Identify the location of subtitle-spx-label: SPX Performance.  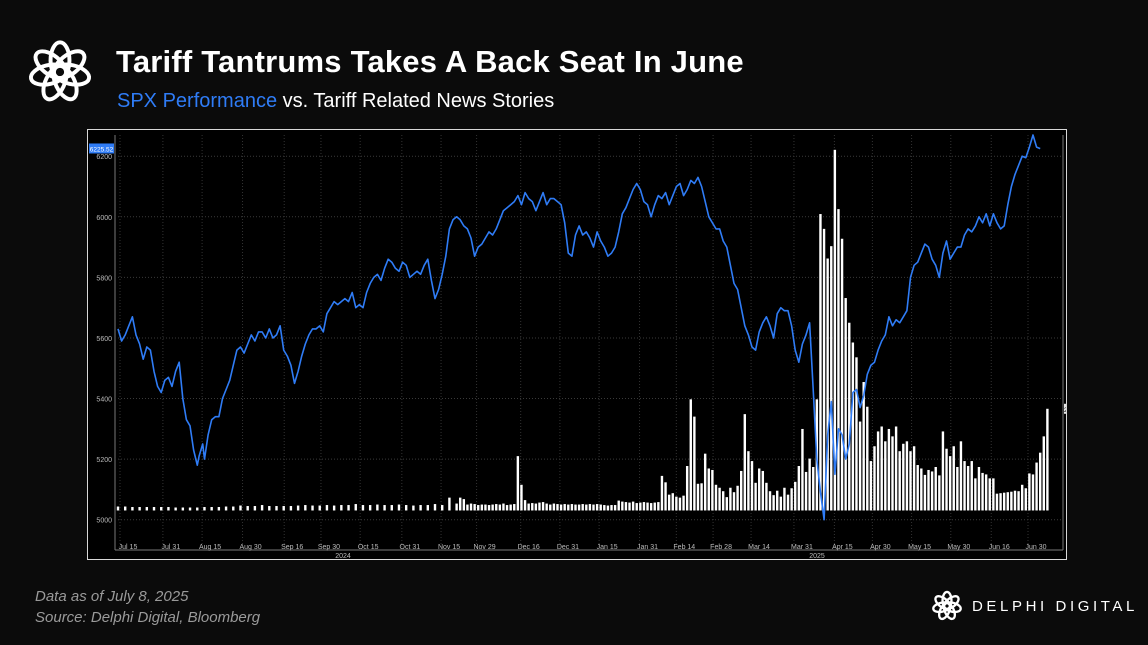
(197, 101).